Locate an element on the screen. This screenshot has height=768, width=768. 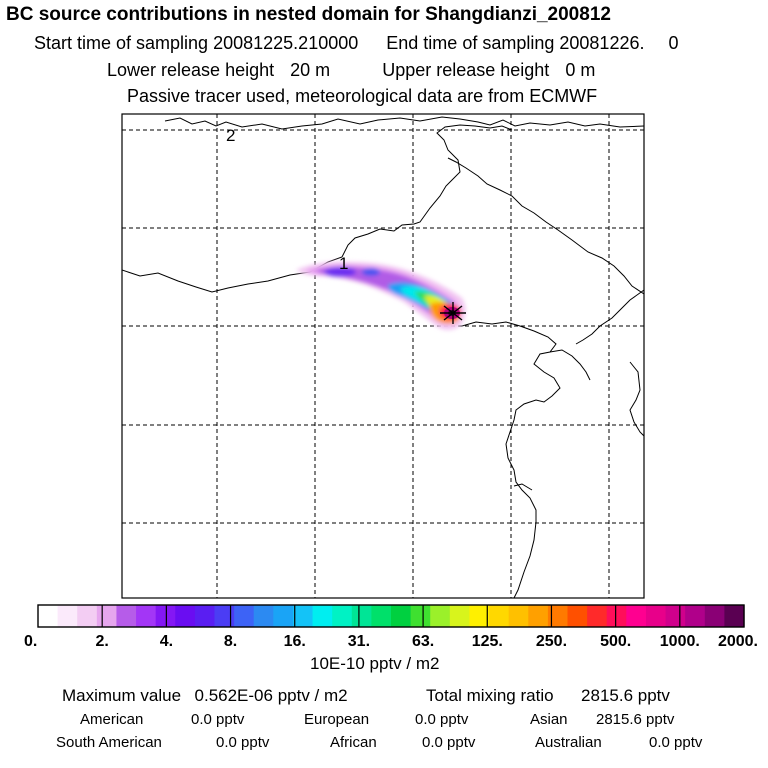
max-value-line: Maximum value 0.562E-06 pptv / m2 is located at coordinates (205, 696).